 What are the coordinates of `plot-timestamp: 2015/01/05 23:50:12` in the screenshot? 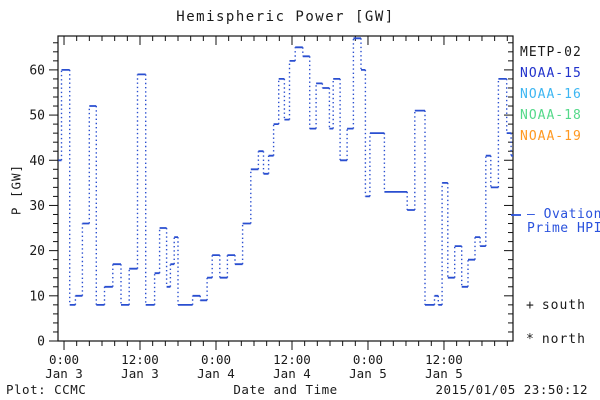 It's located at (511, 389).